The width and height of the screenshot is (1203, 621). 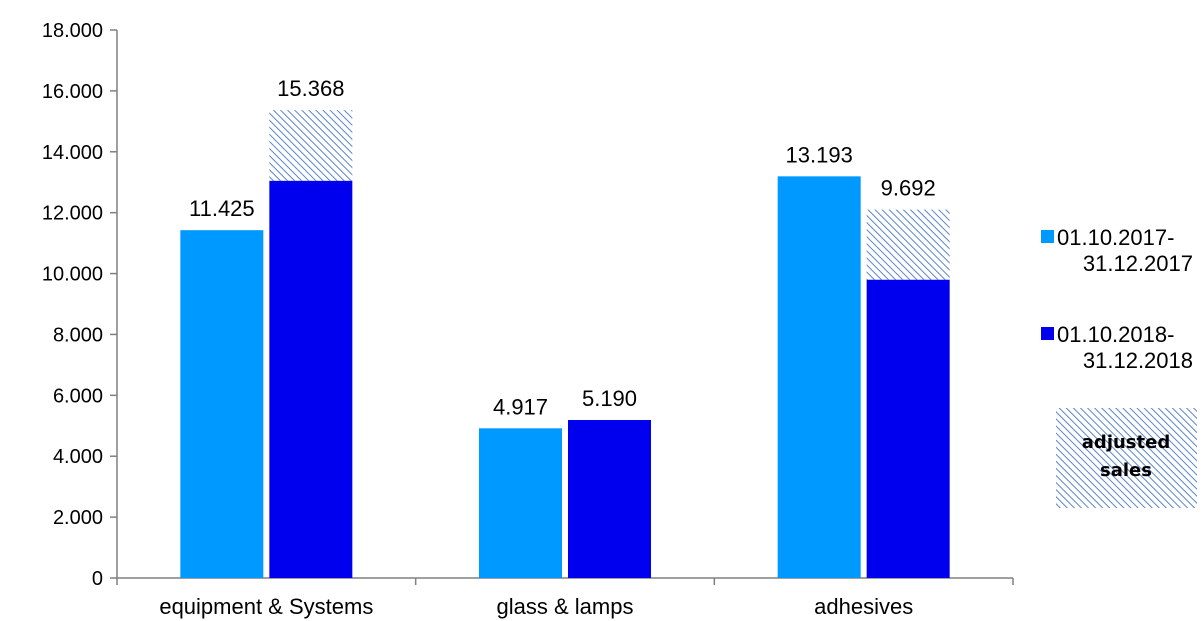 I want to click on adjusted-sales-swatch, so click(x=1126, y=458).